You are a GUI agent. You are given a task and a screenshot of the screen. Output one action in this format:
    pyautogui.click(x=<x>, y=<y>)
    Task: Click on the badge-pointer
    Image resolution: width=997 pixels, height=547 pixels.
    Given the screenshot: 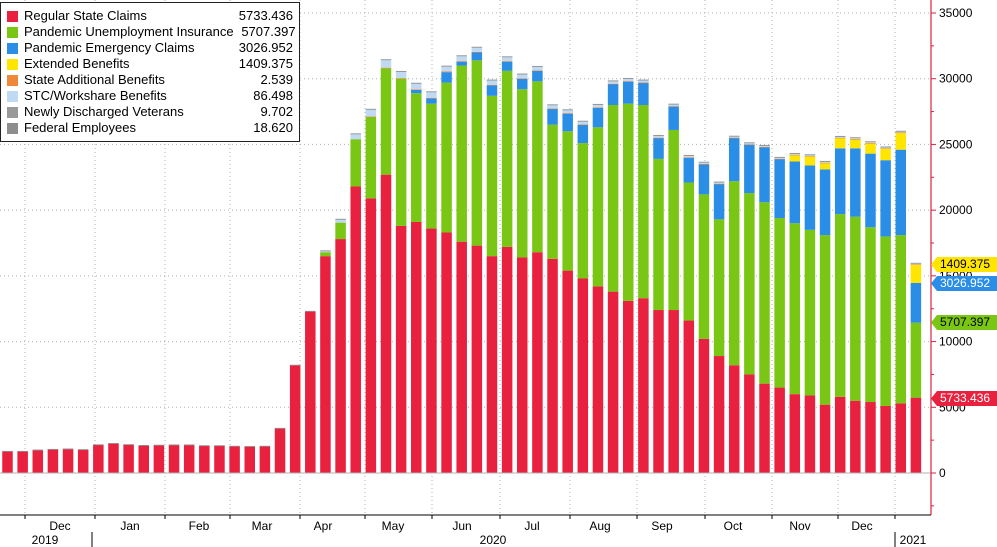 What is the action you would take?
    pyautogui.click(x=934, y=264)
    